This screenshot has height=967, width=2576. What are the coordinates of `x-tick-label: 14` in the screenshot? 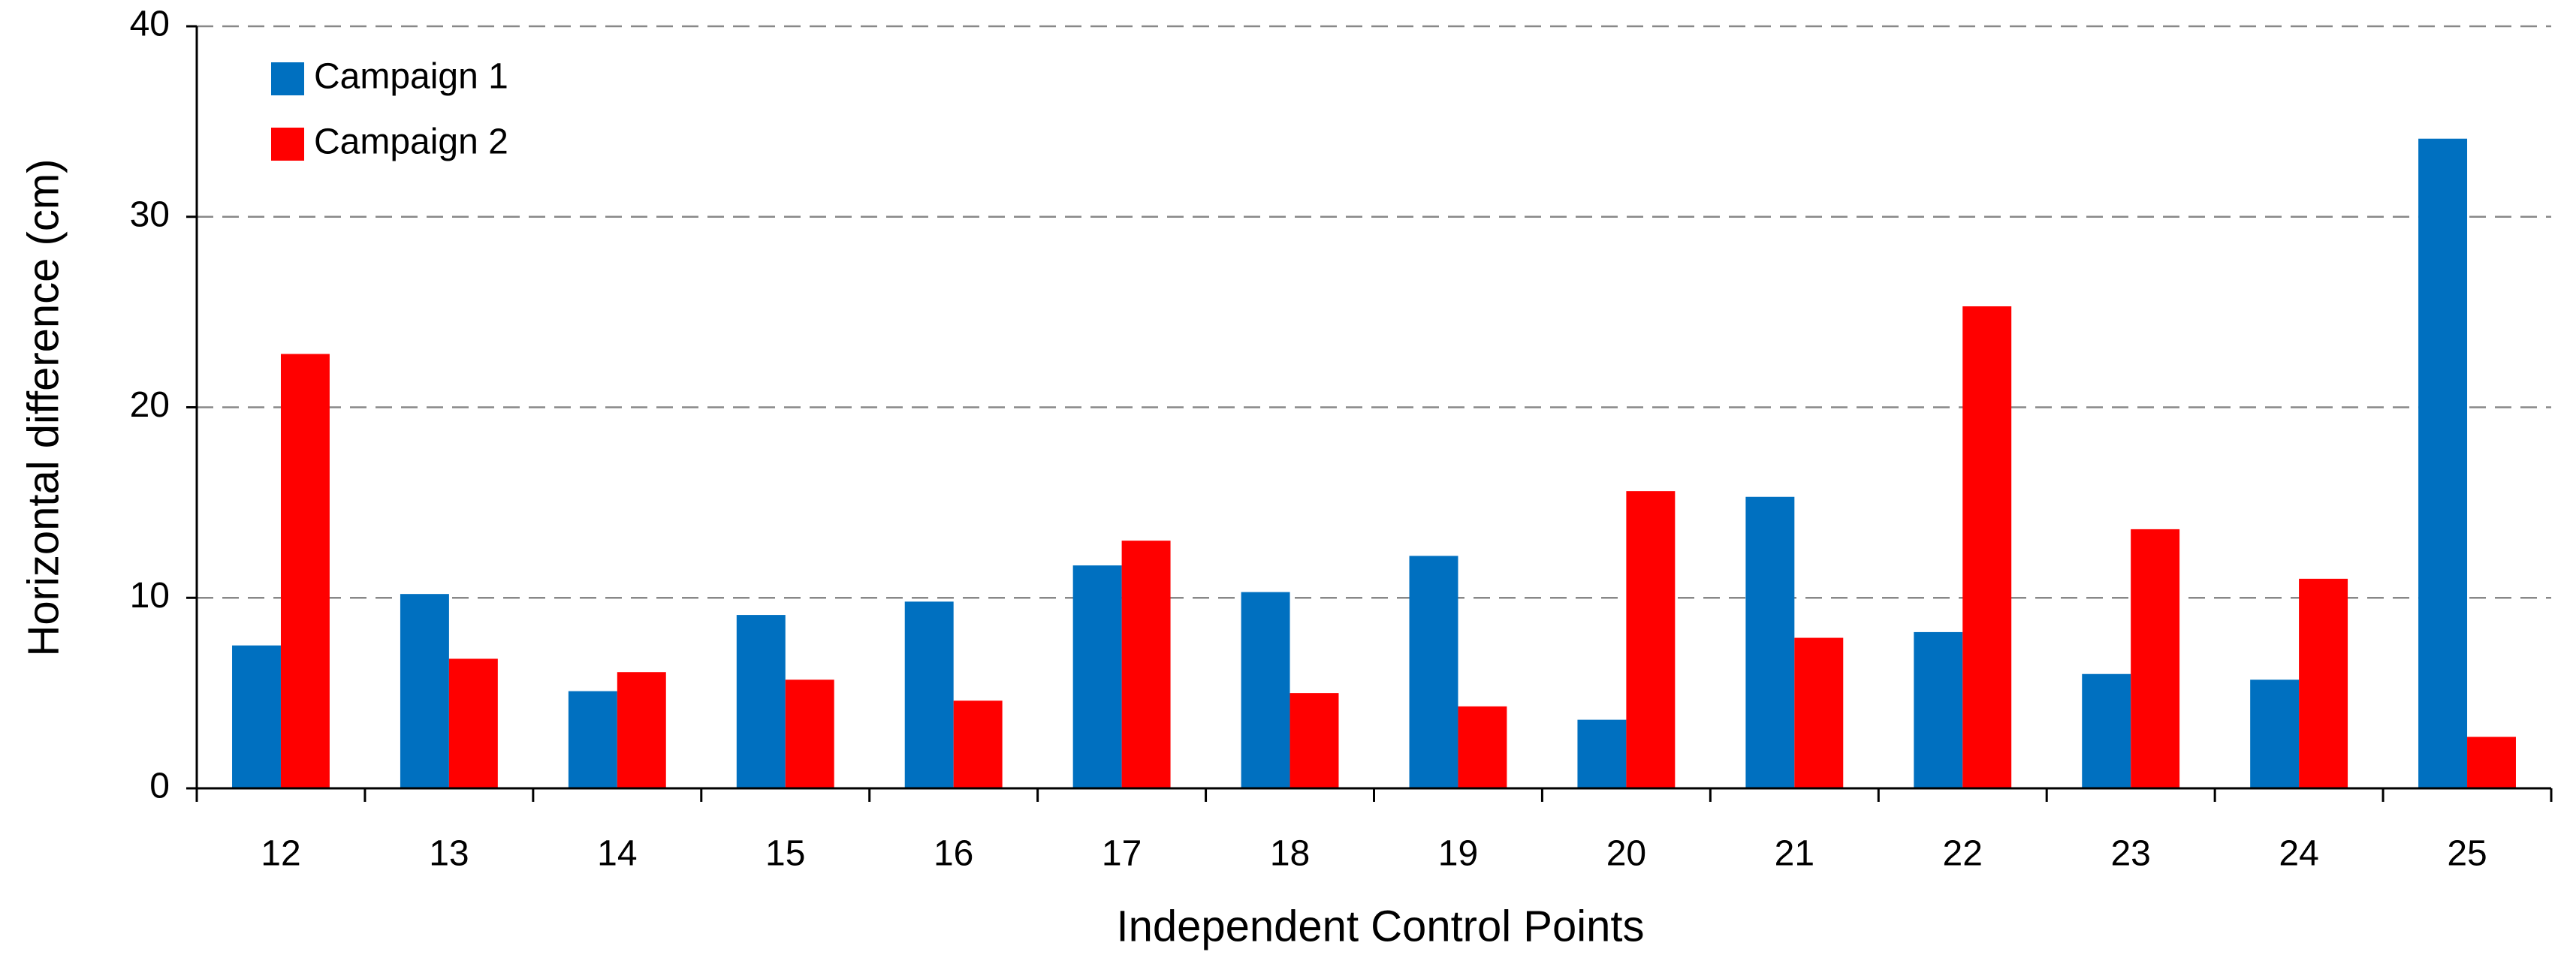 It's located at (617, 854).